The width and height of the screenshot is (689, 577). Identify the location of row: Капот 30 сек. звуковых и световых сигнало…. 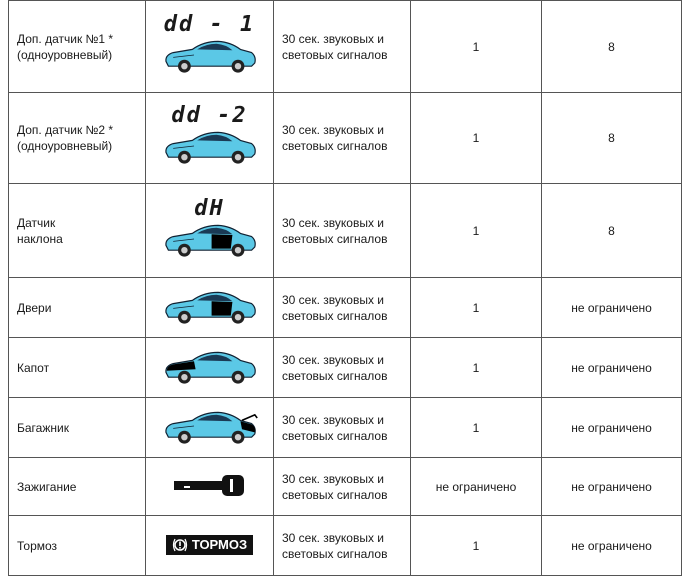
(345, 367).